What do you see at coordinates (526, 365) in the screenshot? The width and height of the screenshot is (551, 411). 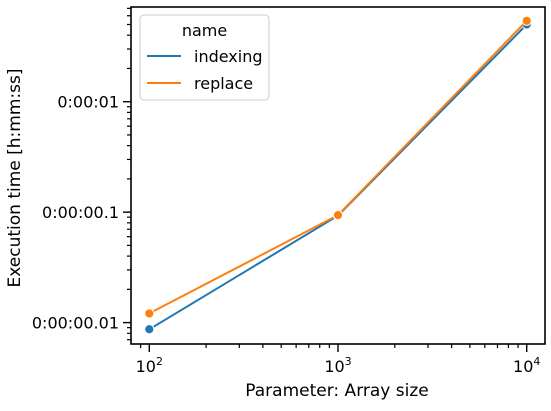 I see `x-tick-label: 10⁴` at bounding box center [526, 365].